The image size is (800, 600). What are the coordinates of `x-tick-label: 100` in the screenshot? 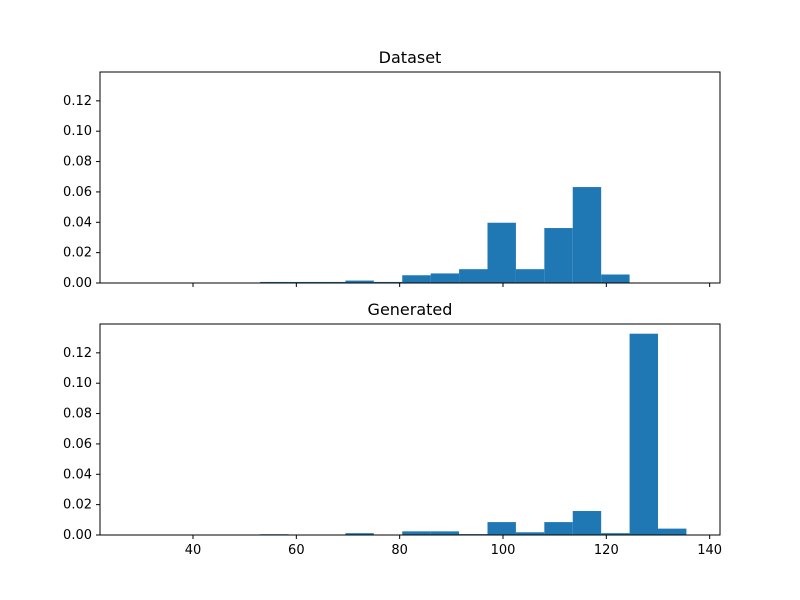 It's located at (503, 550).